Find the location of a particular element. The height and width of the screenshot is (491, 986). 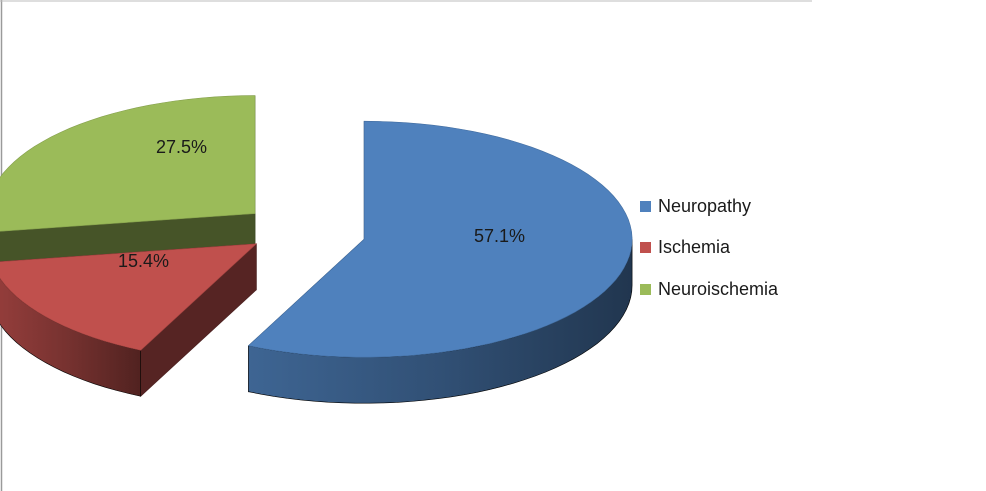

legend-item-neuroischemia: Neuroischemia is located at coordinates (709, 289).